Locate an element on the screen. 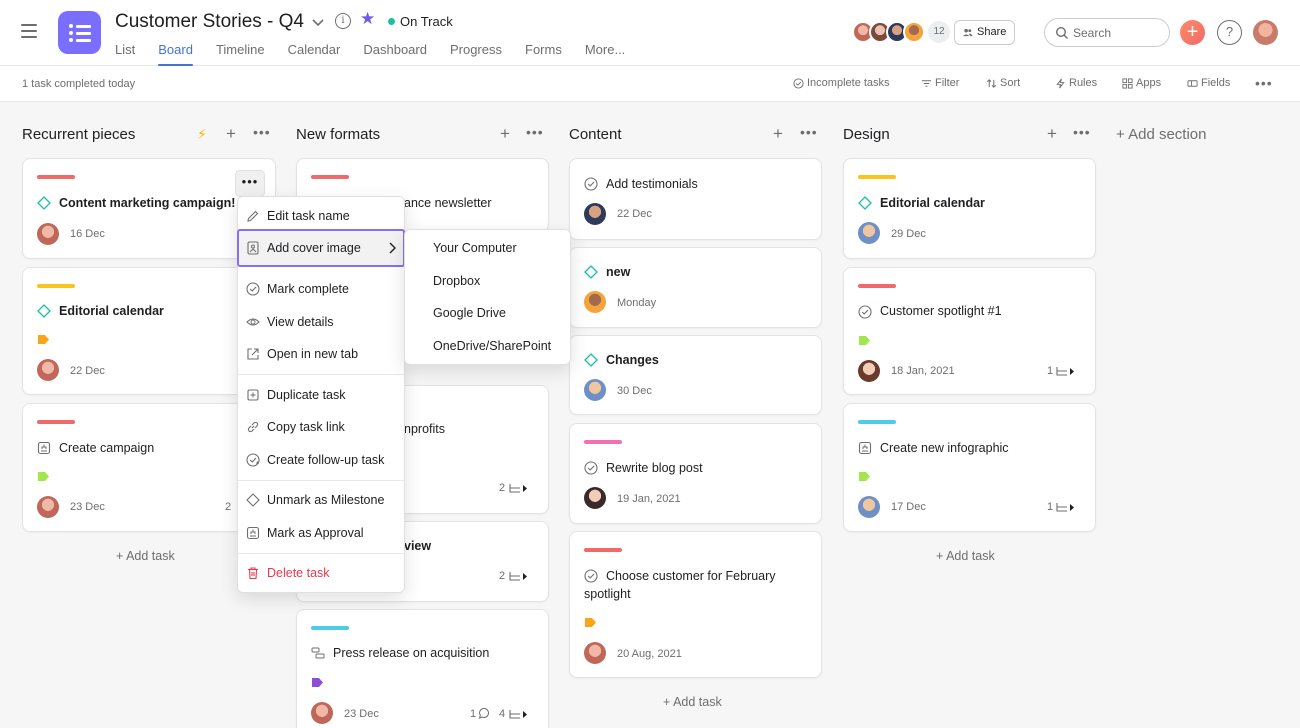  due-date: 16 Dec is located at coordinates (87, 234).